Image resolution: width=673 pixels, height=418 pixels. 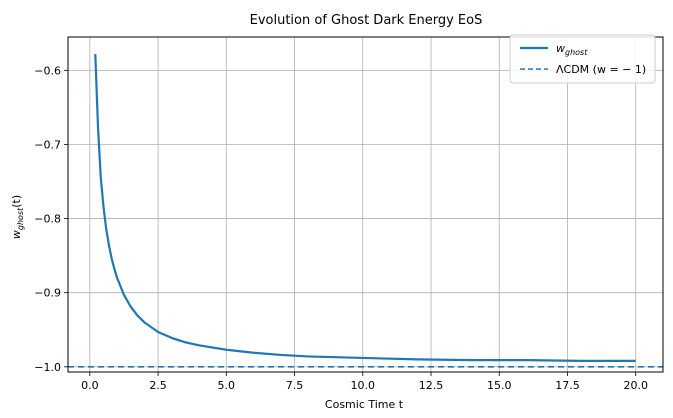 What do you see at coordinates (499, 385) in the screenshot?
I see `x-tick-label: 15.0` at bounding box center [499, 385].